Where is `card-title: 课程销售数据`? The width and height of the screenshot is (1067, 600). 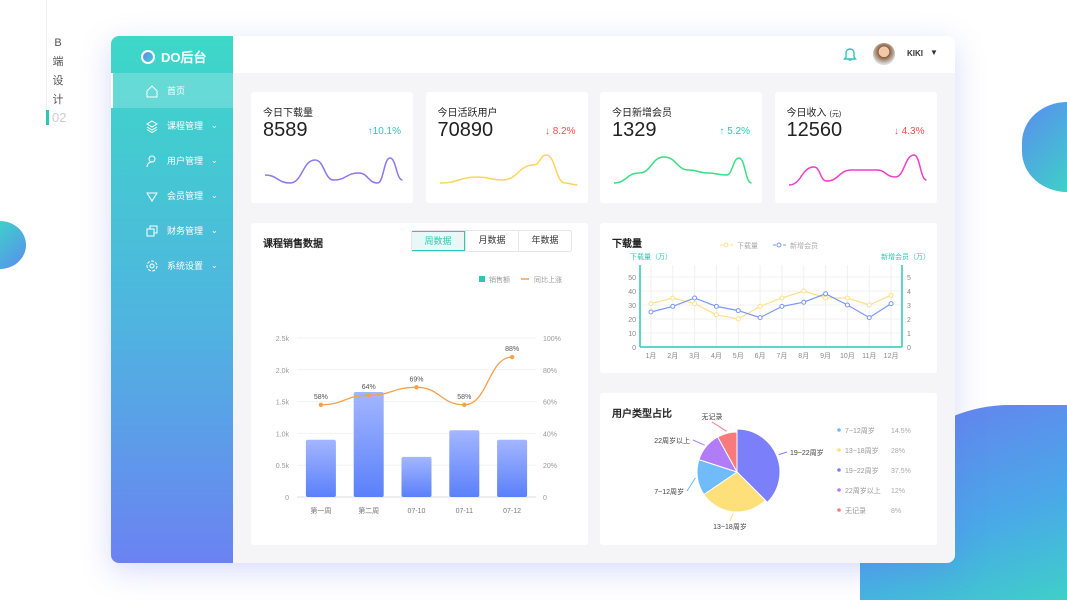 card-title: 课程销售数据 is located at coordinates (293, 244).